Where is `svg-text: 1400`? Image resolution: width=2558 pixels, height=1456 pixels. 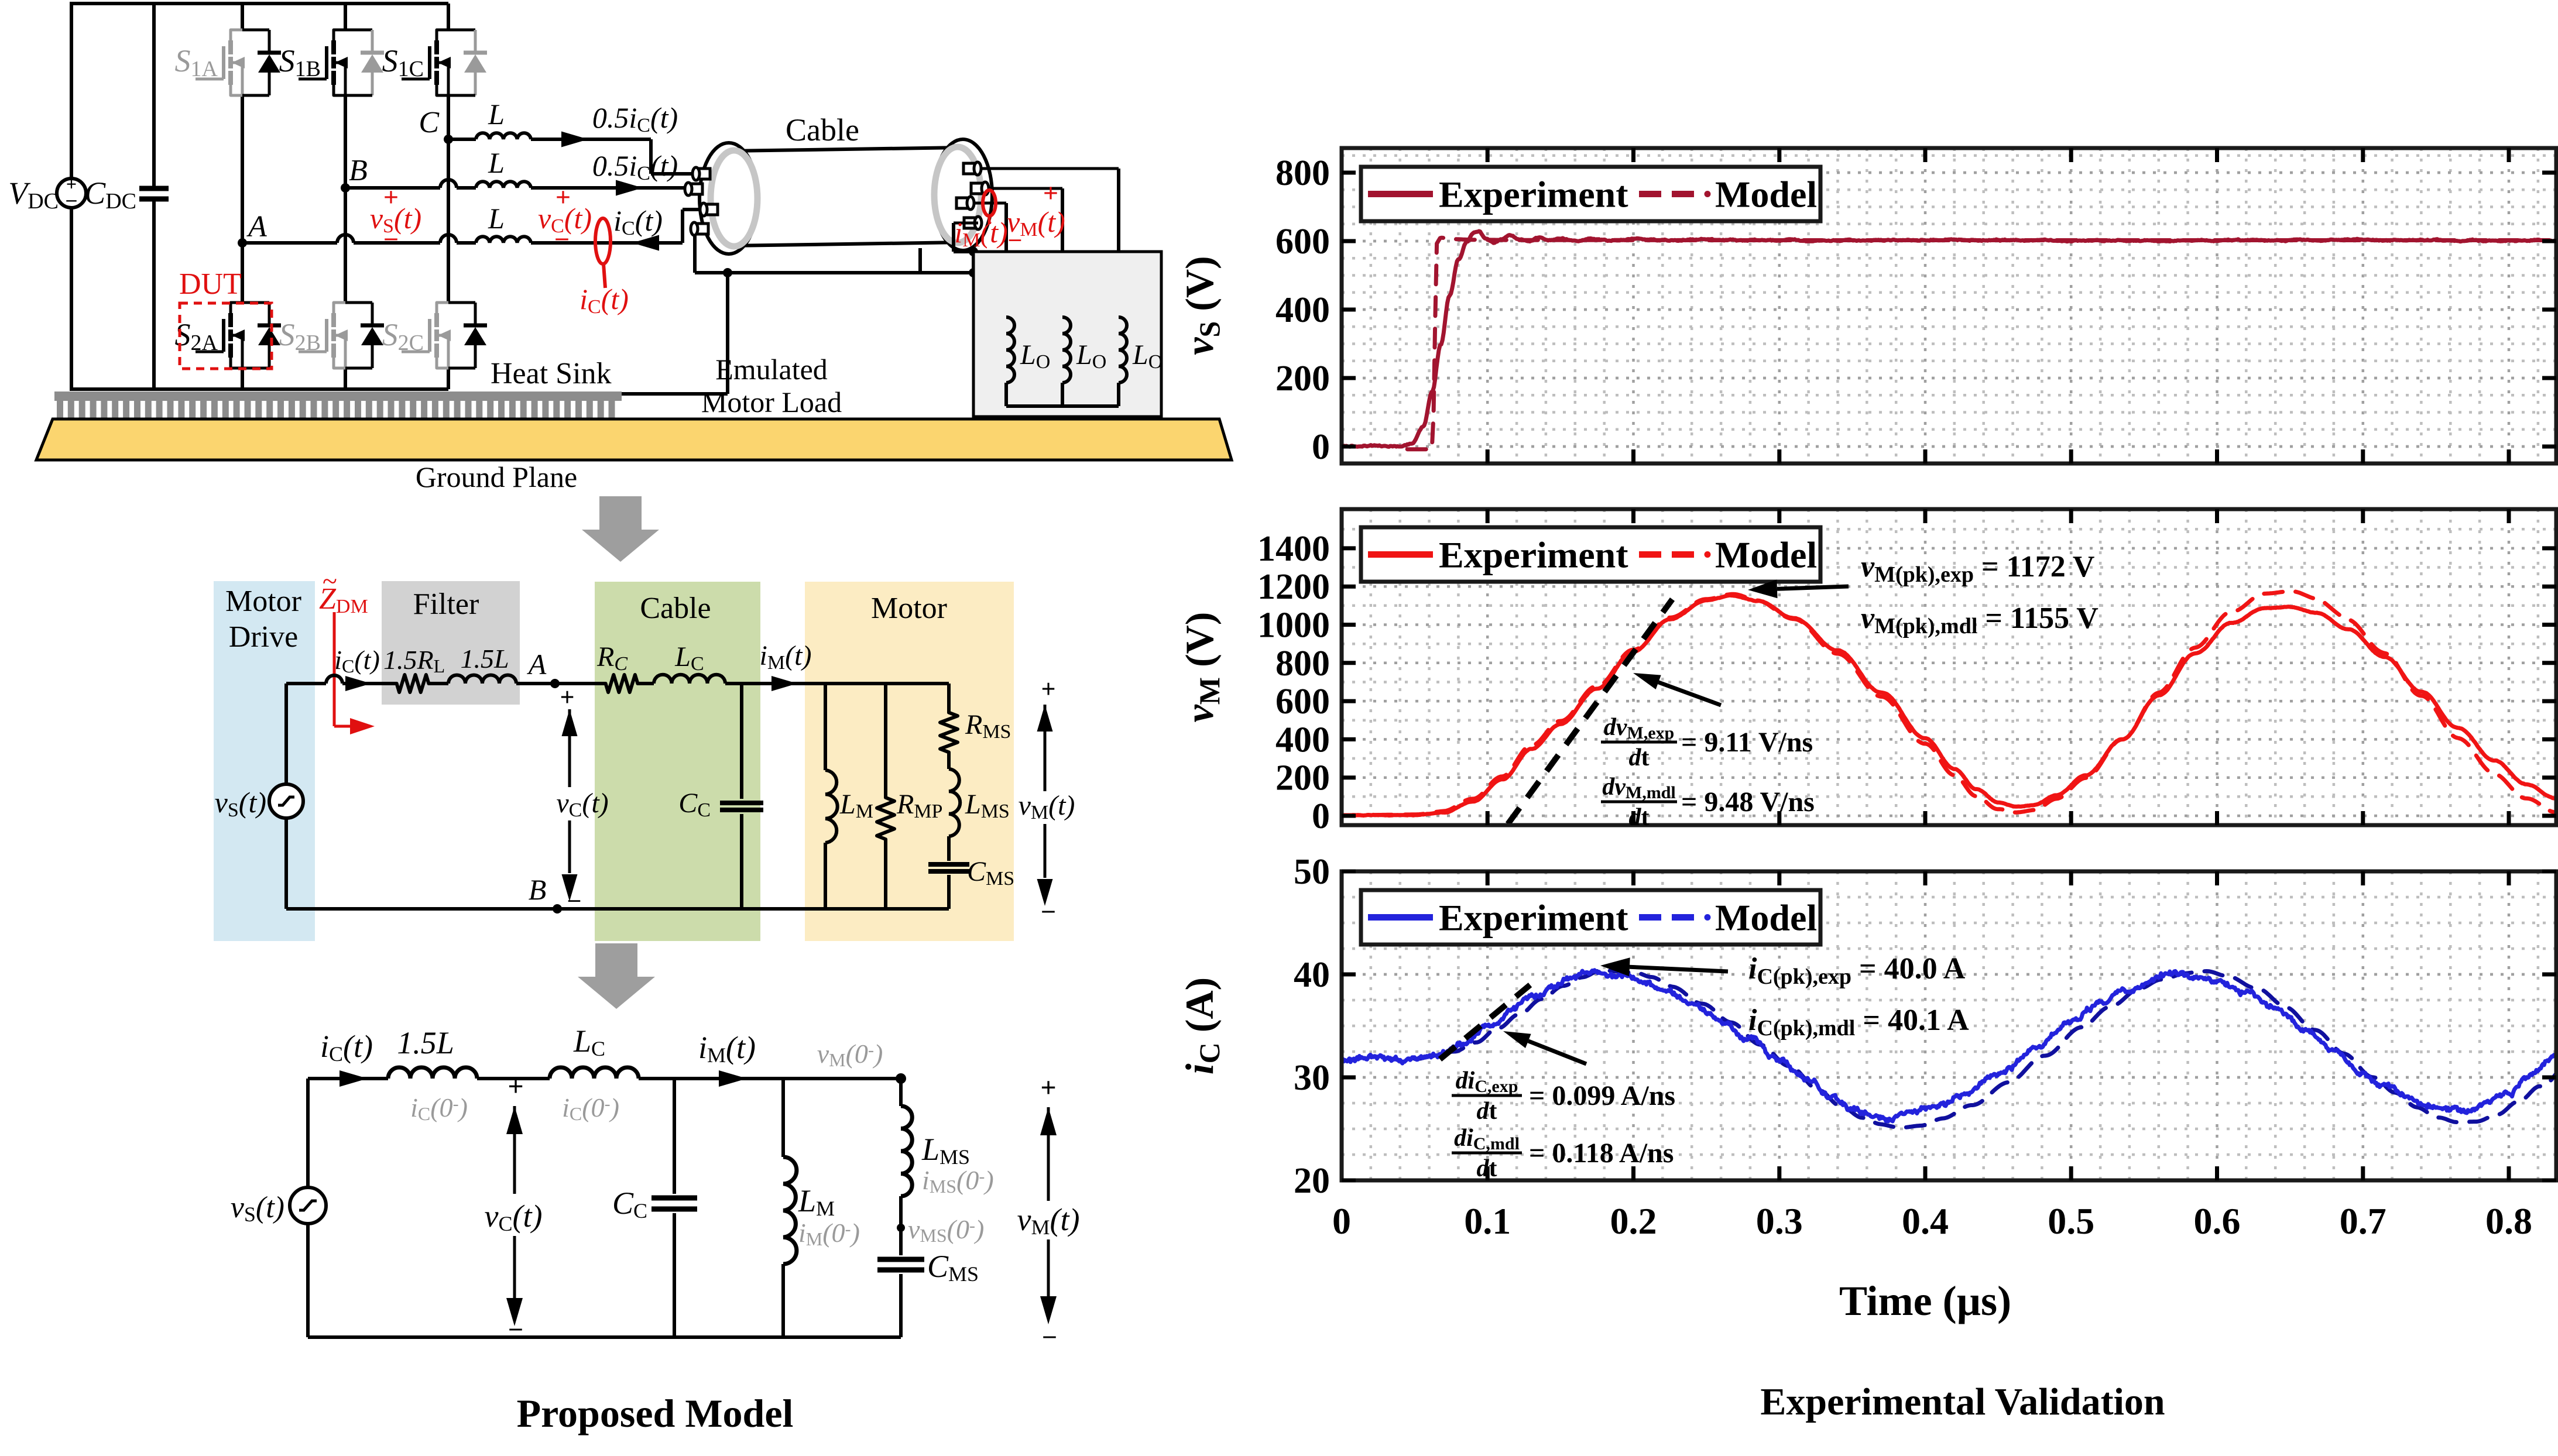 svg-text: 1400 is located at coordinates (1293, 549).